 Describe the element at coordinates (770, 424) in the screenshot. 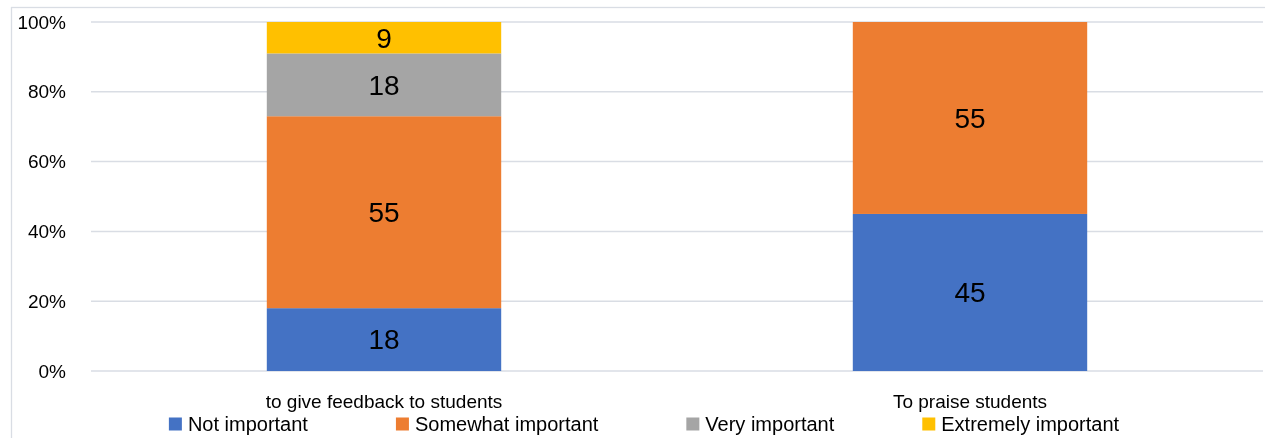

I see `legend-label: Very important` at that location.